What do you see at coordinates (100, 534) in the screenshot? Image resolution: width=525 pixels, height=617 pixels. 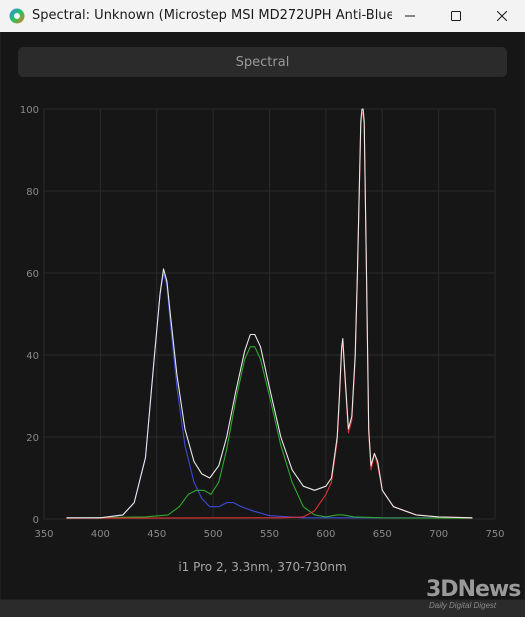 I see `x-tick-label: 400` at bounding box center [100, 534].